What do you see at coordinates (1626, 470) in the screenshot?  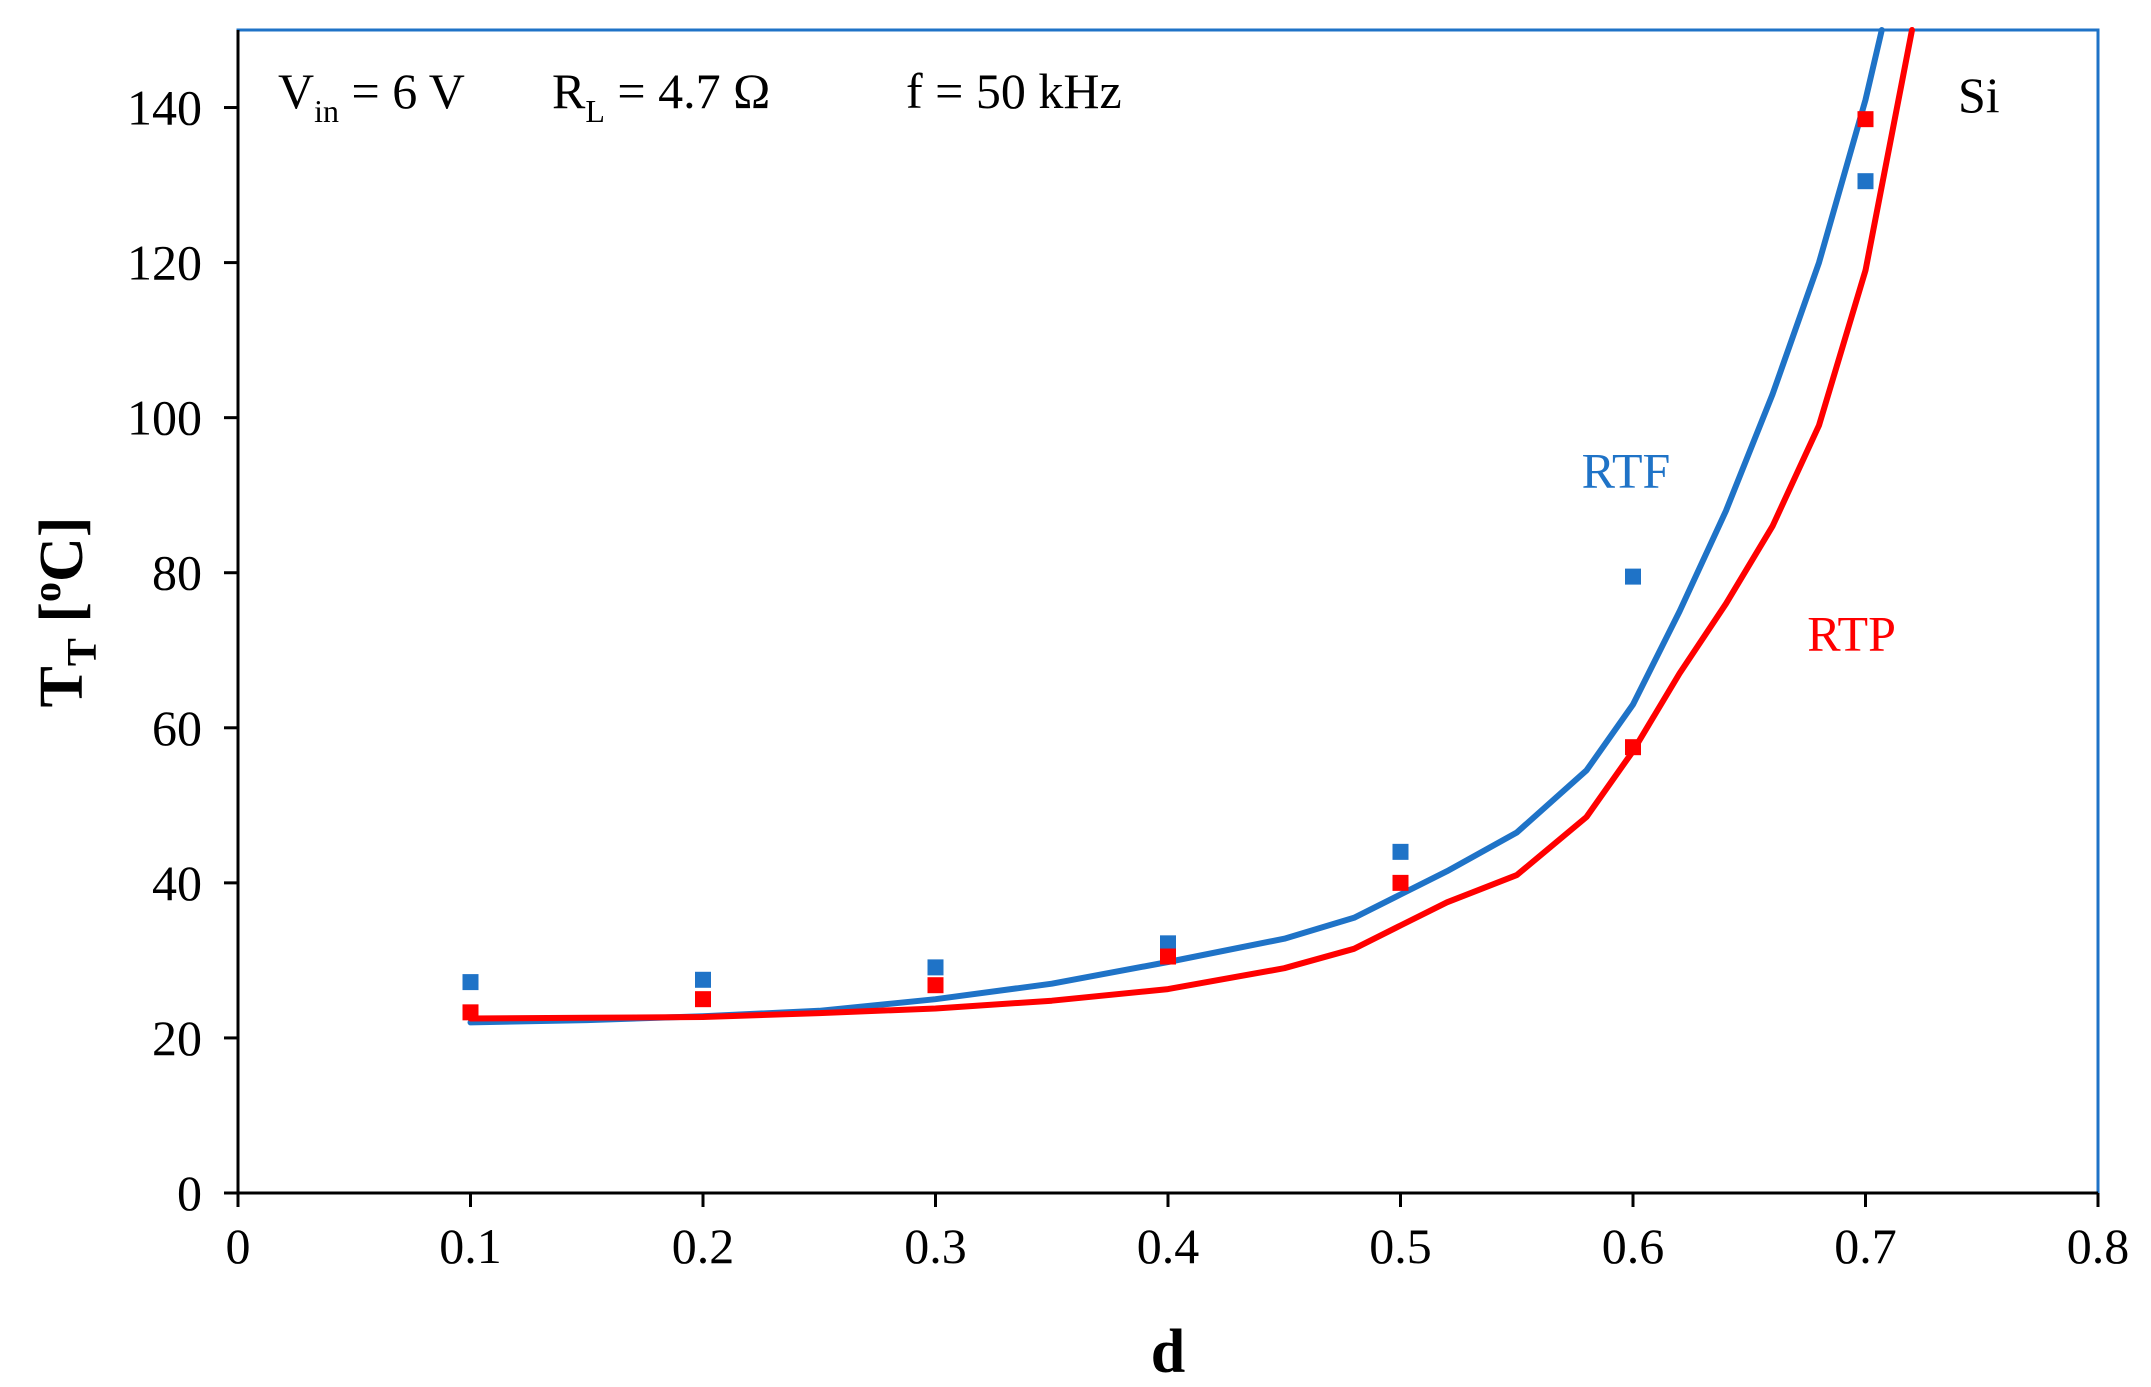 I see `series-label-rtf: RTF` at bounding box center [1626, 470].